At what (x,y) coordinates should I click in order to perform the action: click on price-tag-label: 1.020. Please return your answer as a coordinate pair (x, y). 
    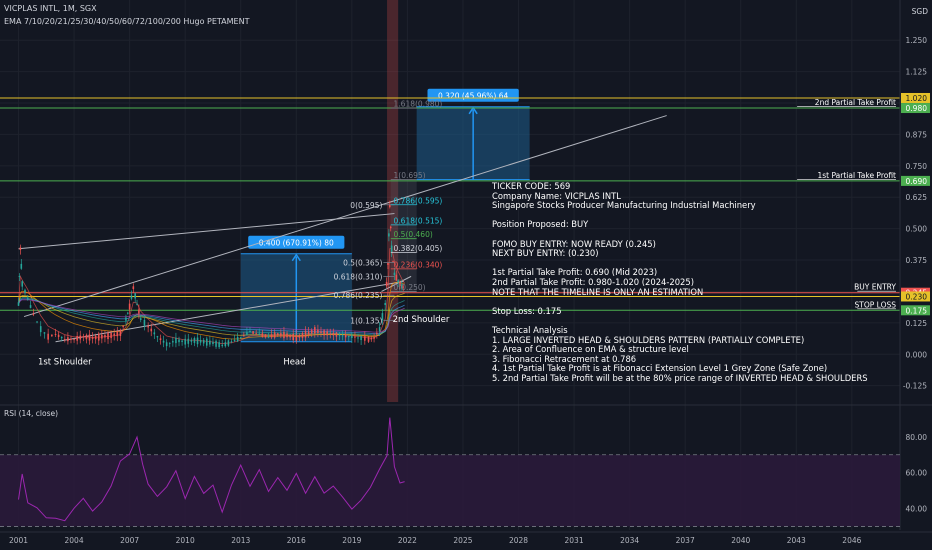
    Looking at the image, I should click on (917, 98).